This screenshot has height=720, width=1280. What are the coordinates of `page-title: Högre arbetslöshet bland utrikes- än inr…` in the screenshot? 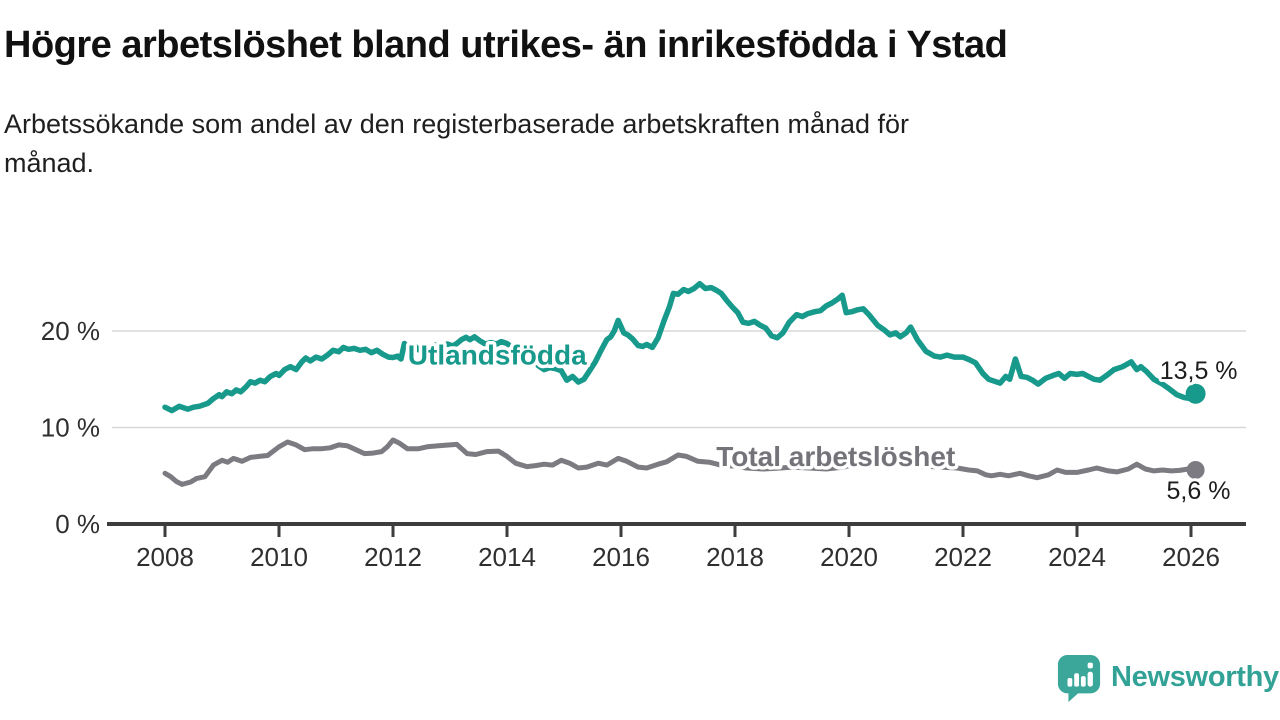 It's located at (506, 45).